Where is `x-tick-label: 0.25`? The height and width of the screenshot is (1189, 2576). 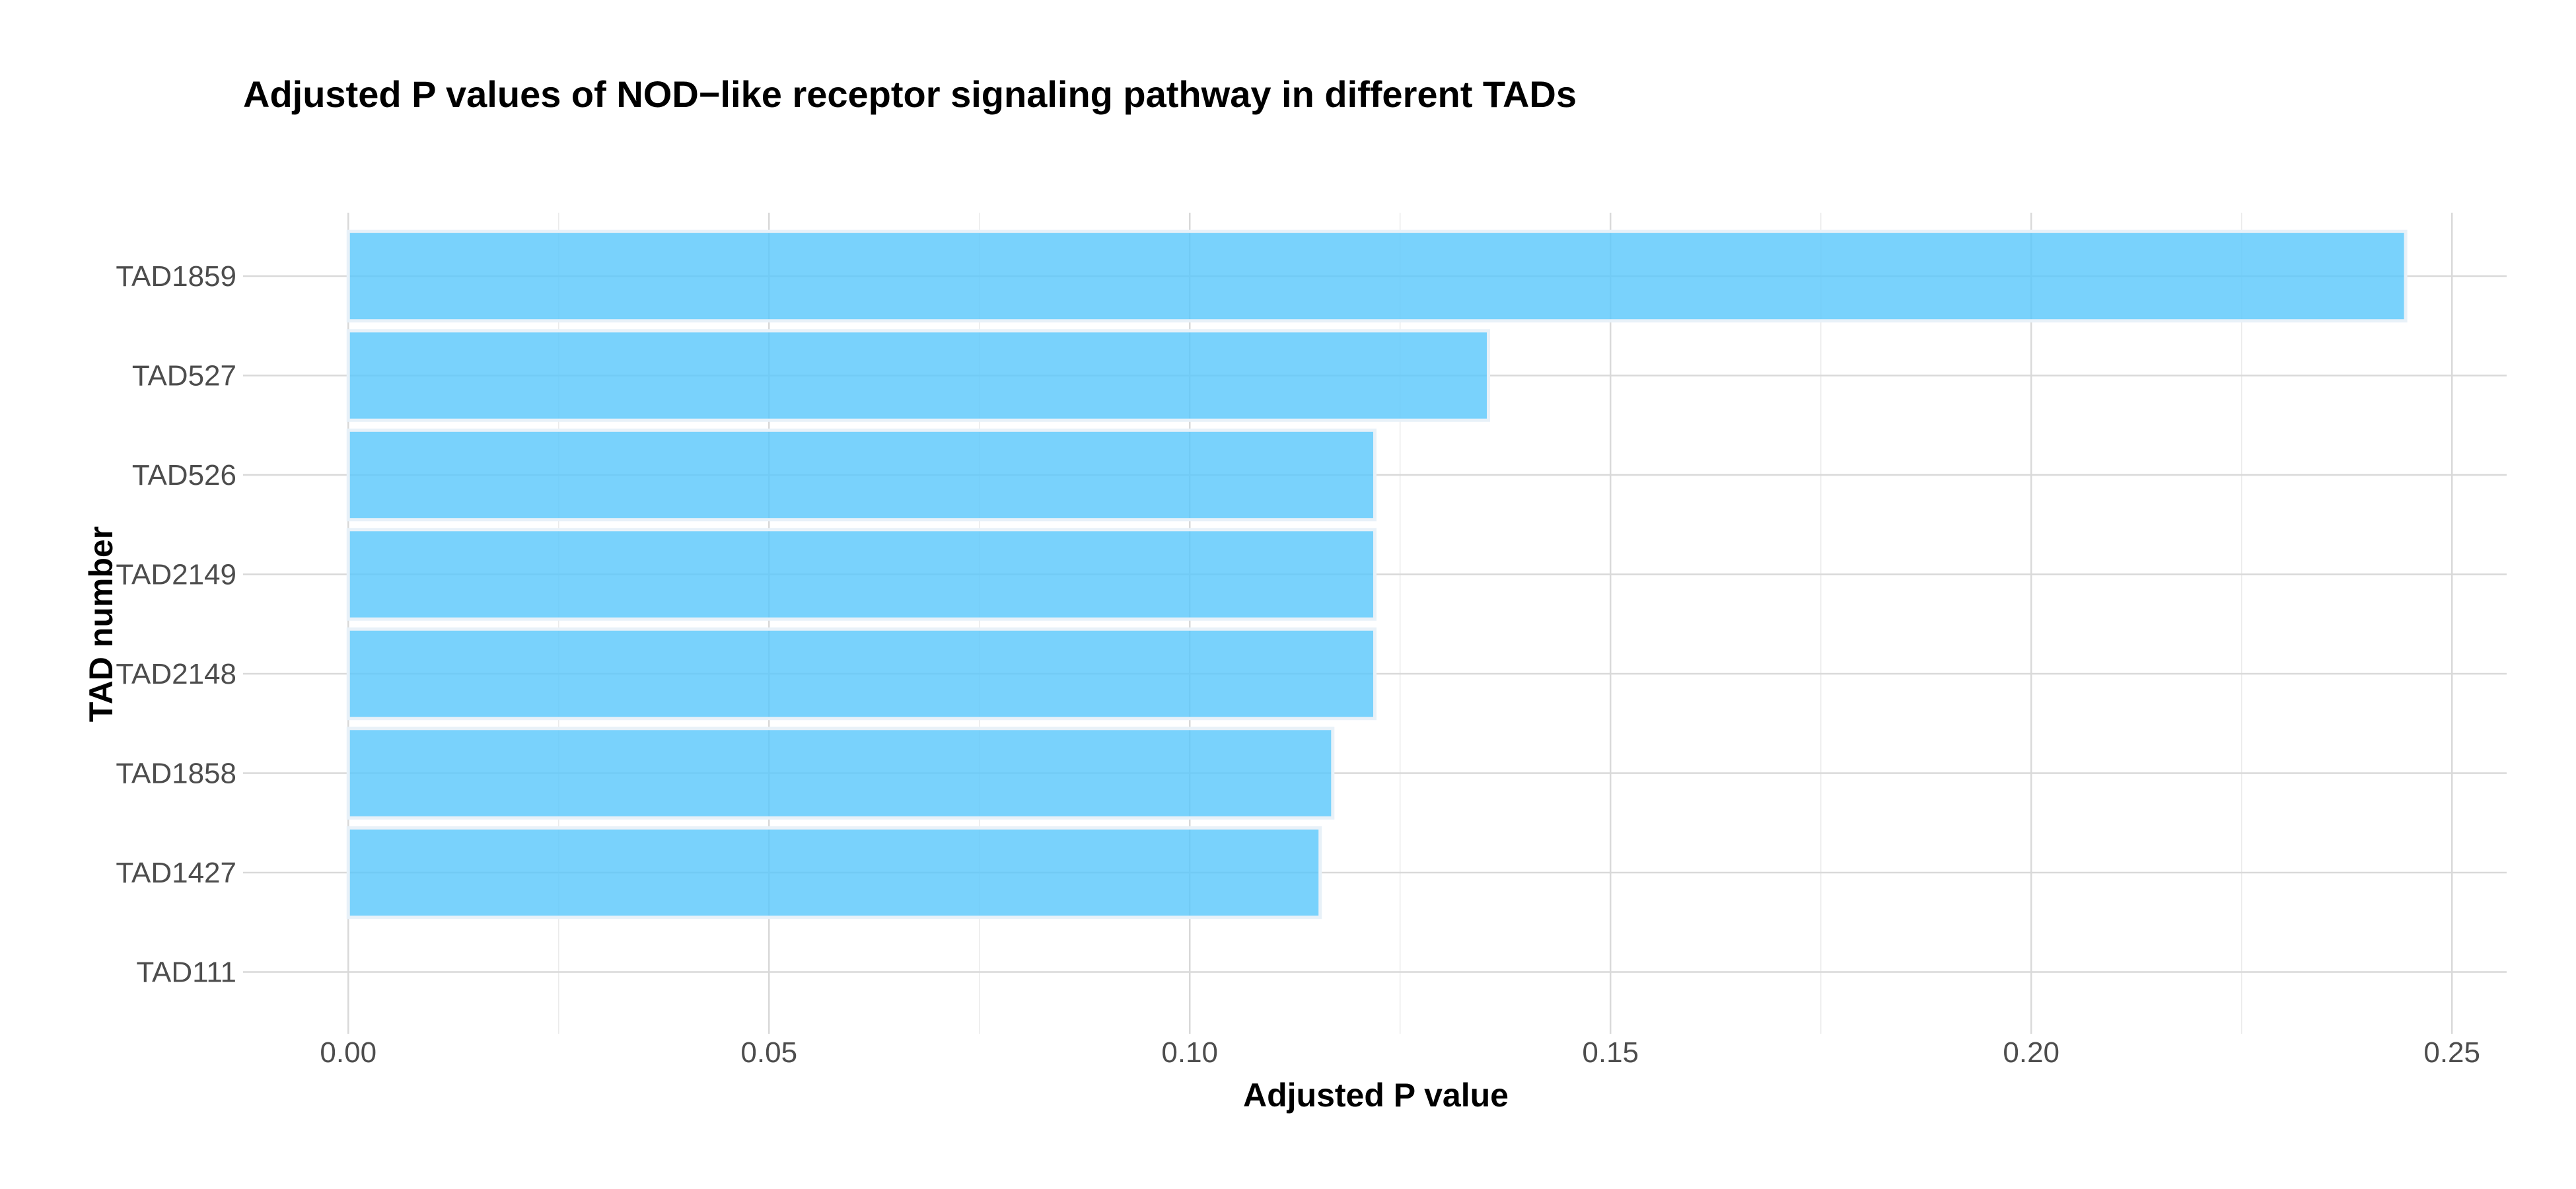 x-tick-label: 0.25 is located at coordinates (2452, 1052).